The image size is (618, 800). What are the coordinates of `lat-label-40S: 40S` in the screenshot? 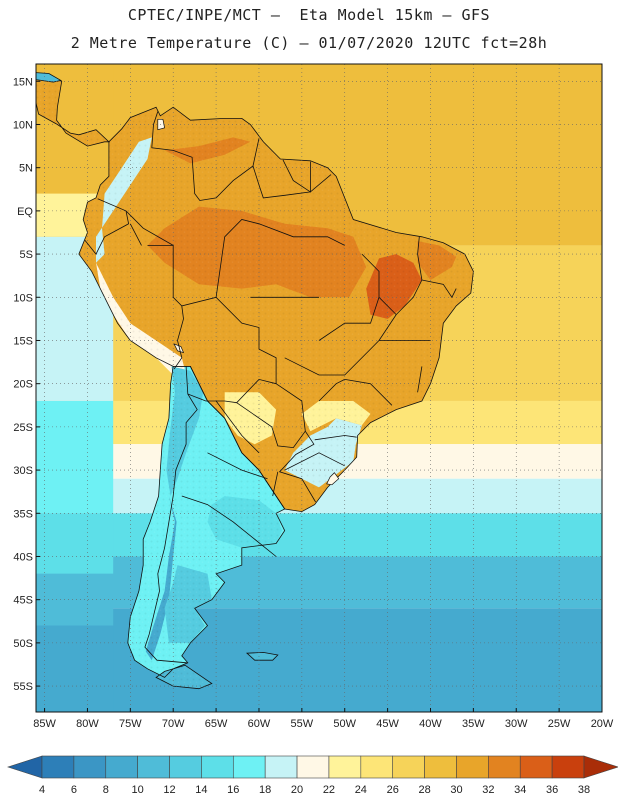 It's located at (23, 557).